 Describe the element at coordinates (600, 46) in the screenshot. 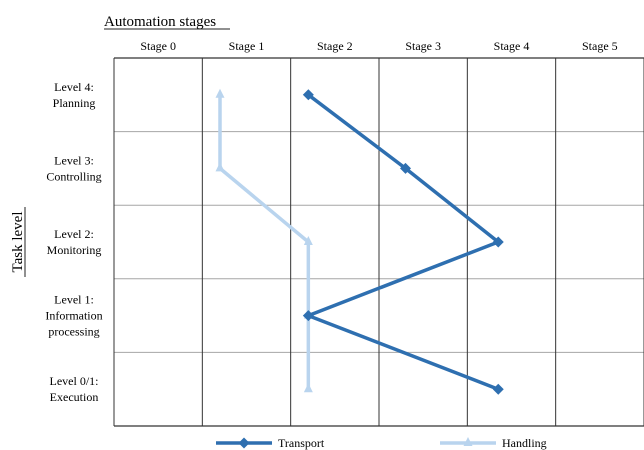

I see `x-tick-label: Stage 5` at that location.